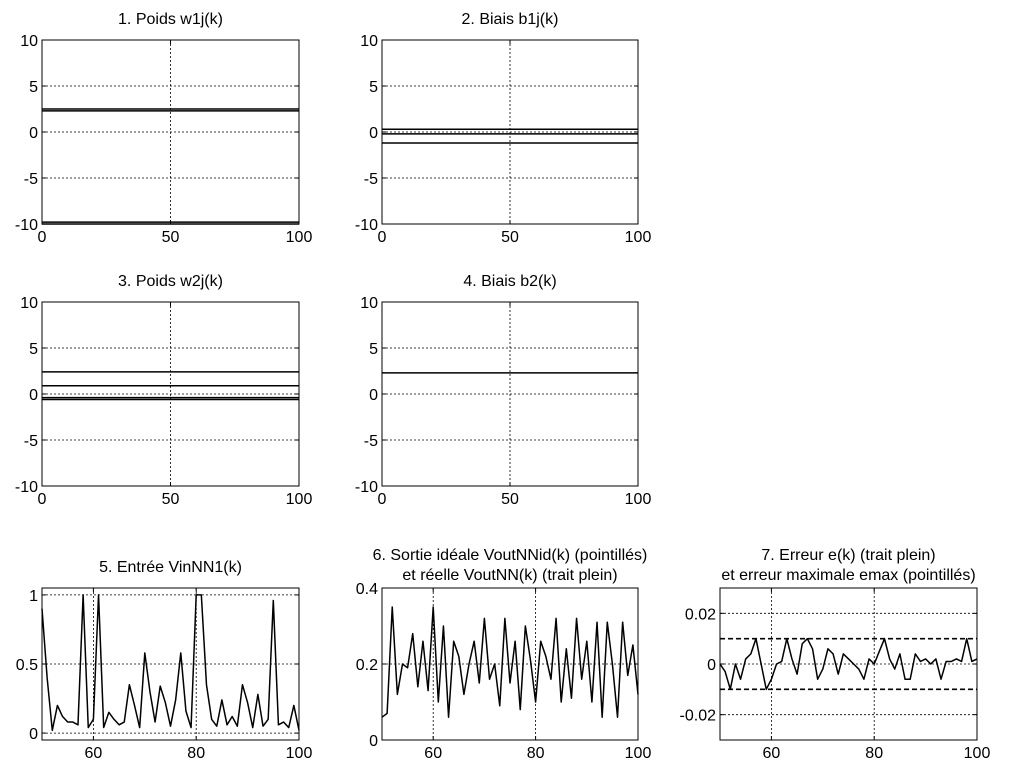 Image resolution: width=1010 pixels, height=767 pixels. What do you see at coordinates (848, 575) in the screenshot?
I see `plot-subtitle: et erreur maximale emax (pointillés)` at bounding box center [848, 575].